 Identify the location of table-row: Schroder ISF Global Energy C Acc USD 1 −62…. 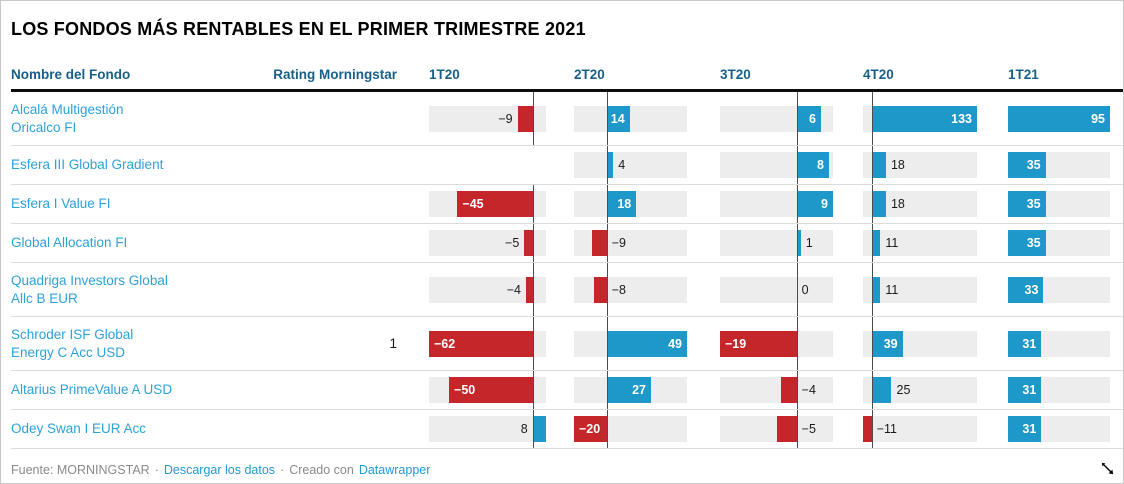
(567, 344).